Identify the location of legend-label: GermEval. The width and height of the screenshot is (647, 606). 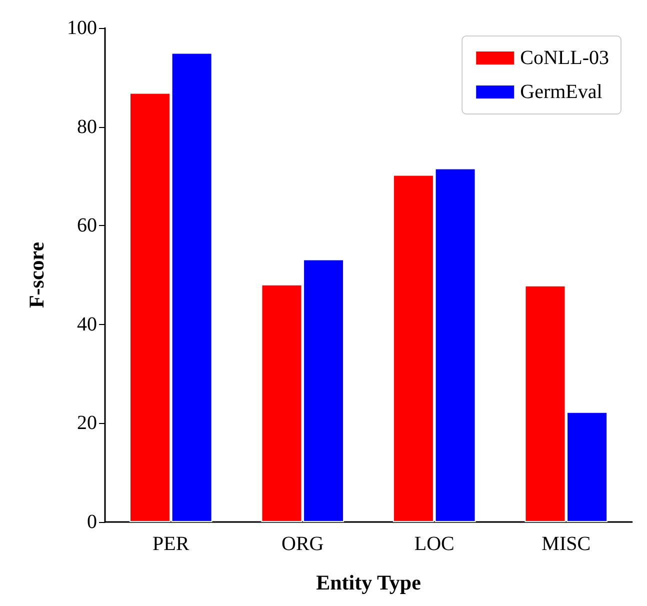
(561, 92).